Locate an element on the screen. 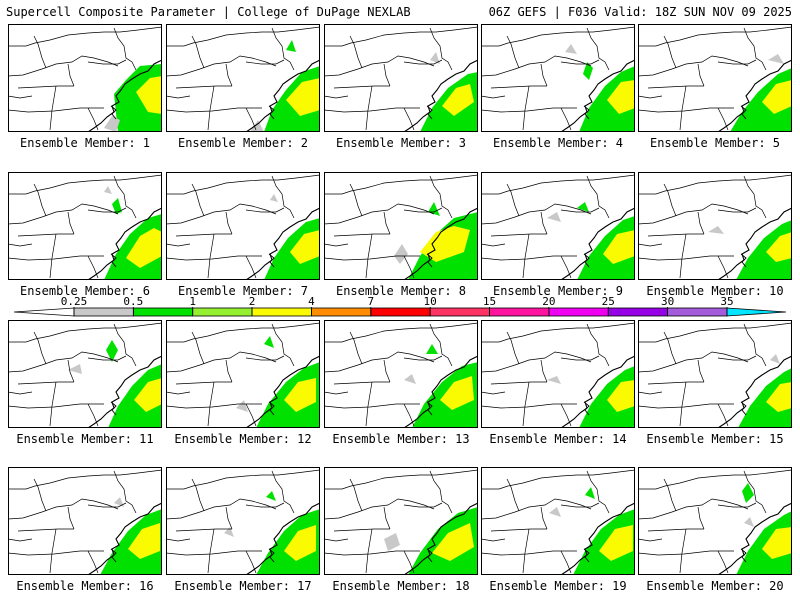 This screenshot has width=800, height=600. legend-tick-label: 2 is located at coordinates (252, 302).